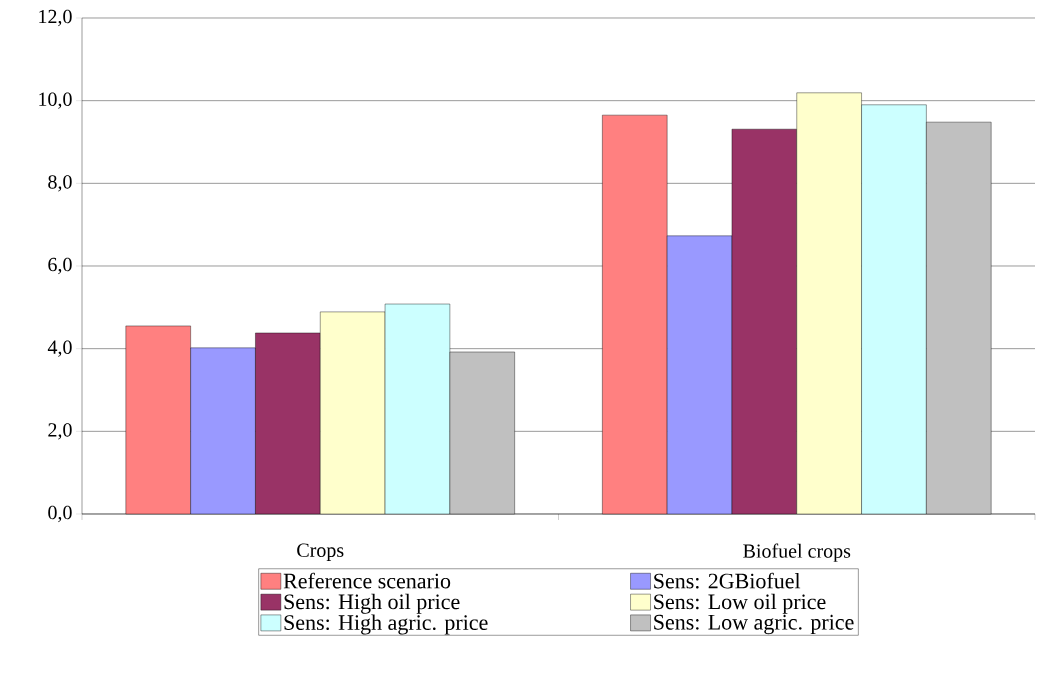  I want to click on legend-label: Sens: Low oil price, so click(740, 603).